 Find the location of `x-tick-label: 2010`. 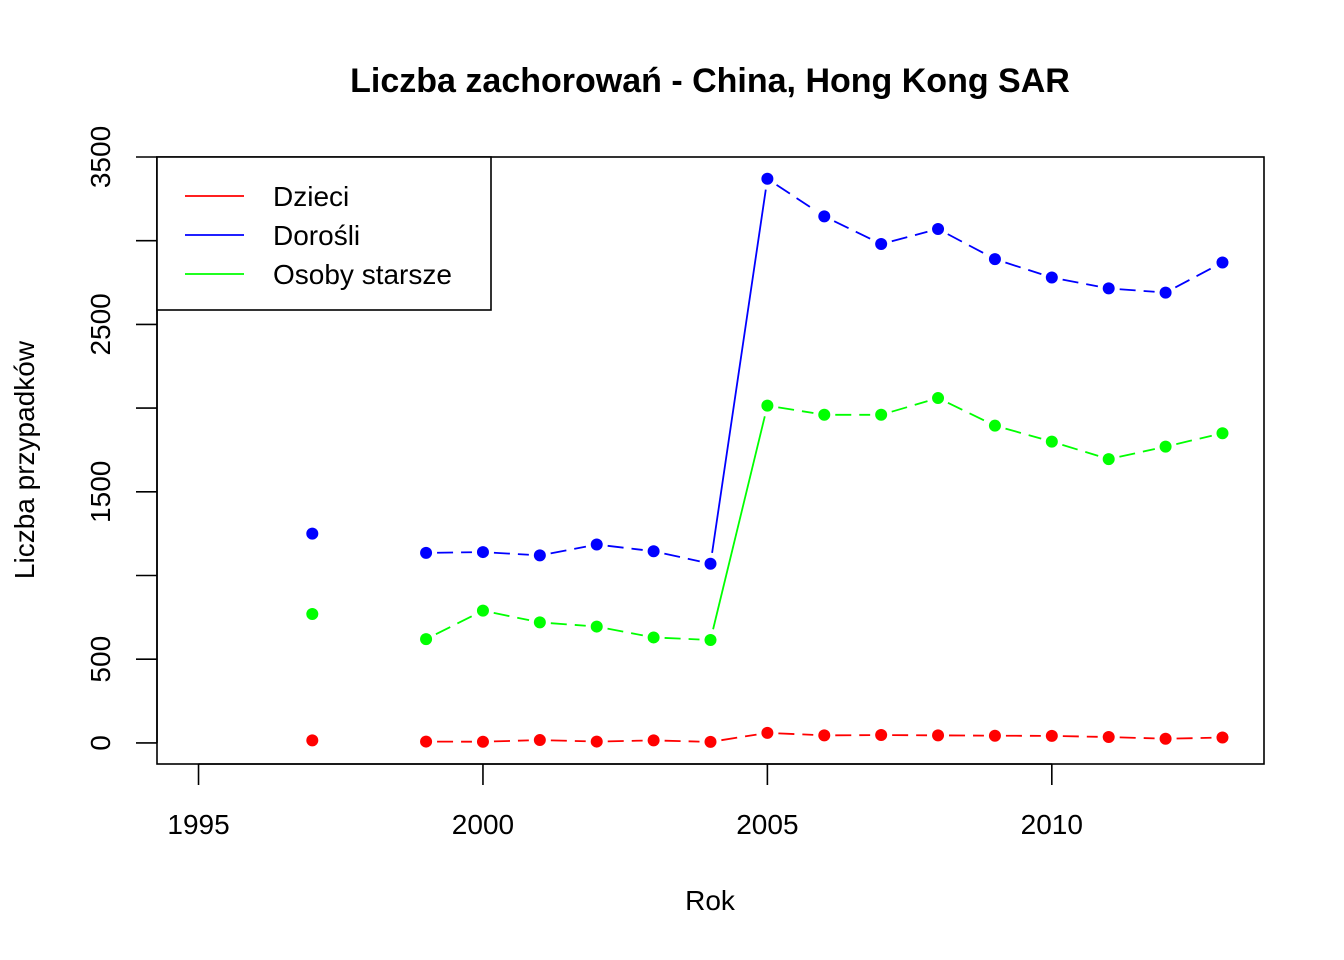

x-tick-label: 2010 is located at coordinates (1052, 824).